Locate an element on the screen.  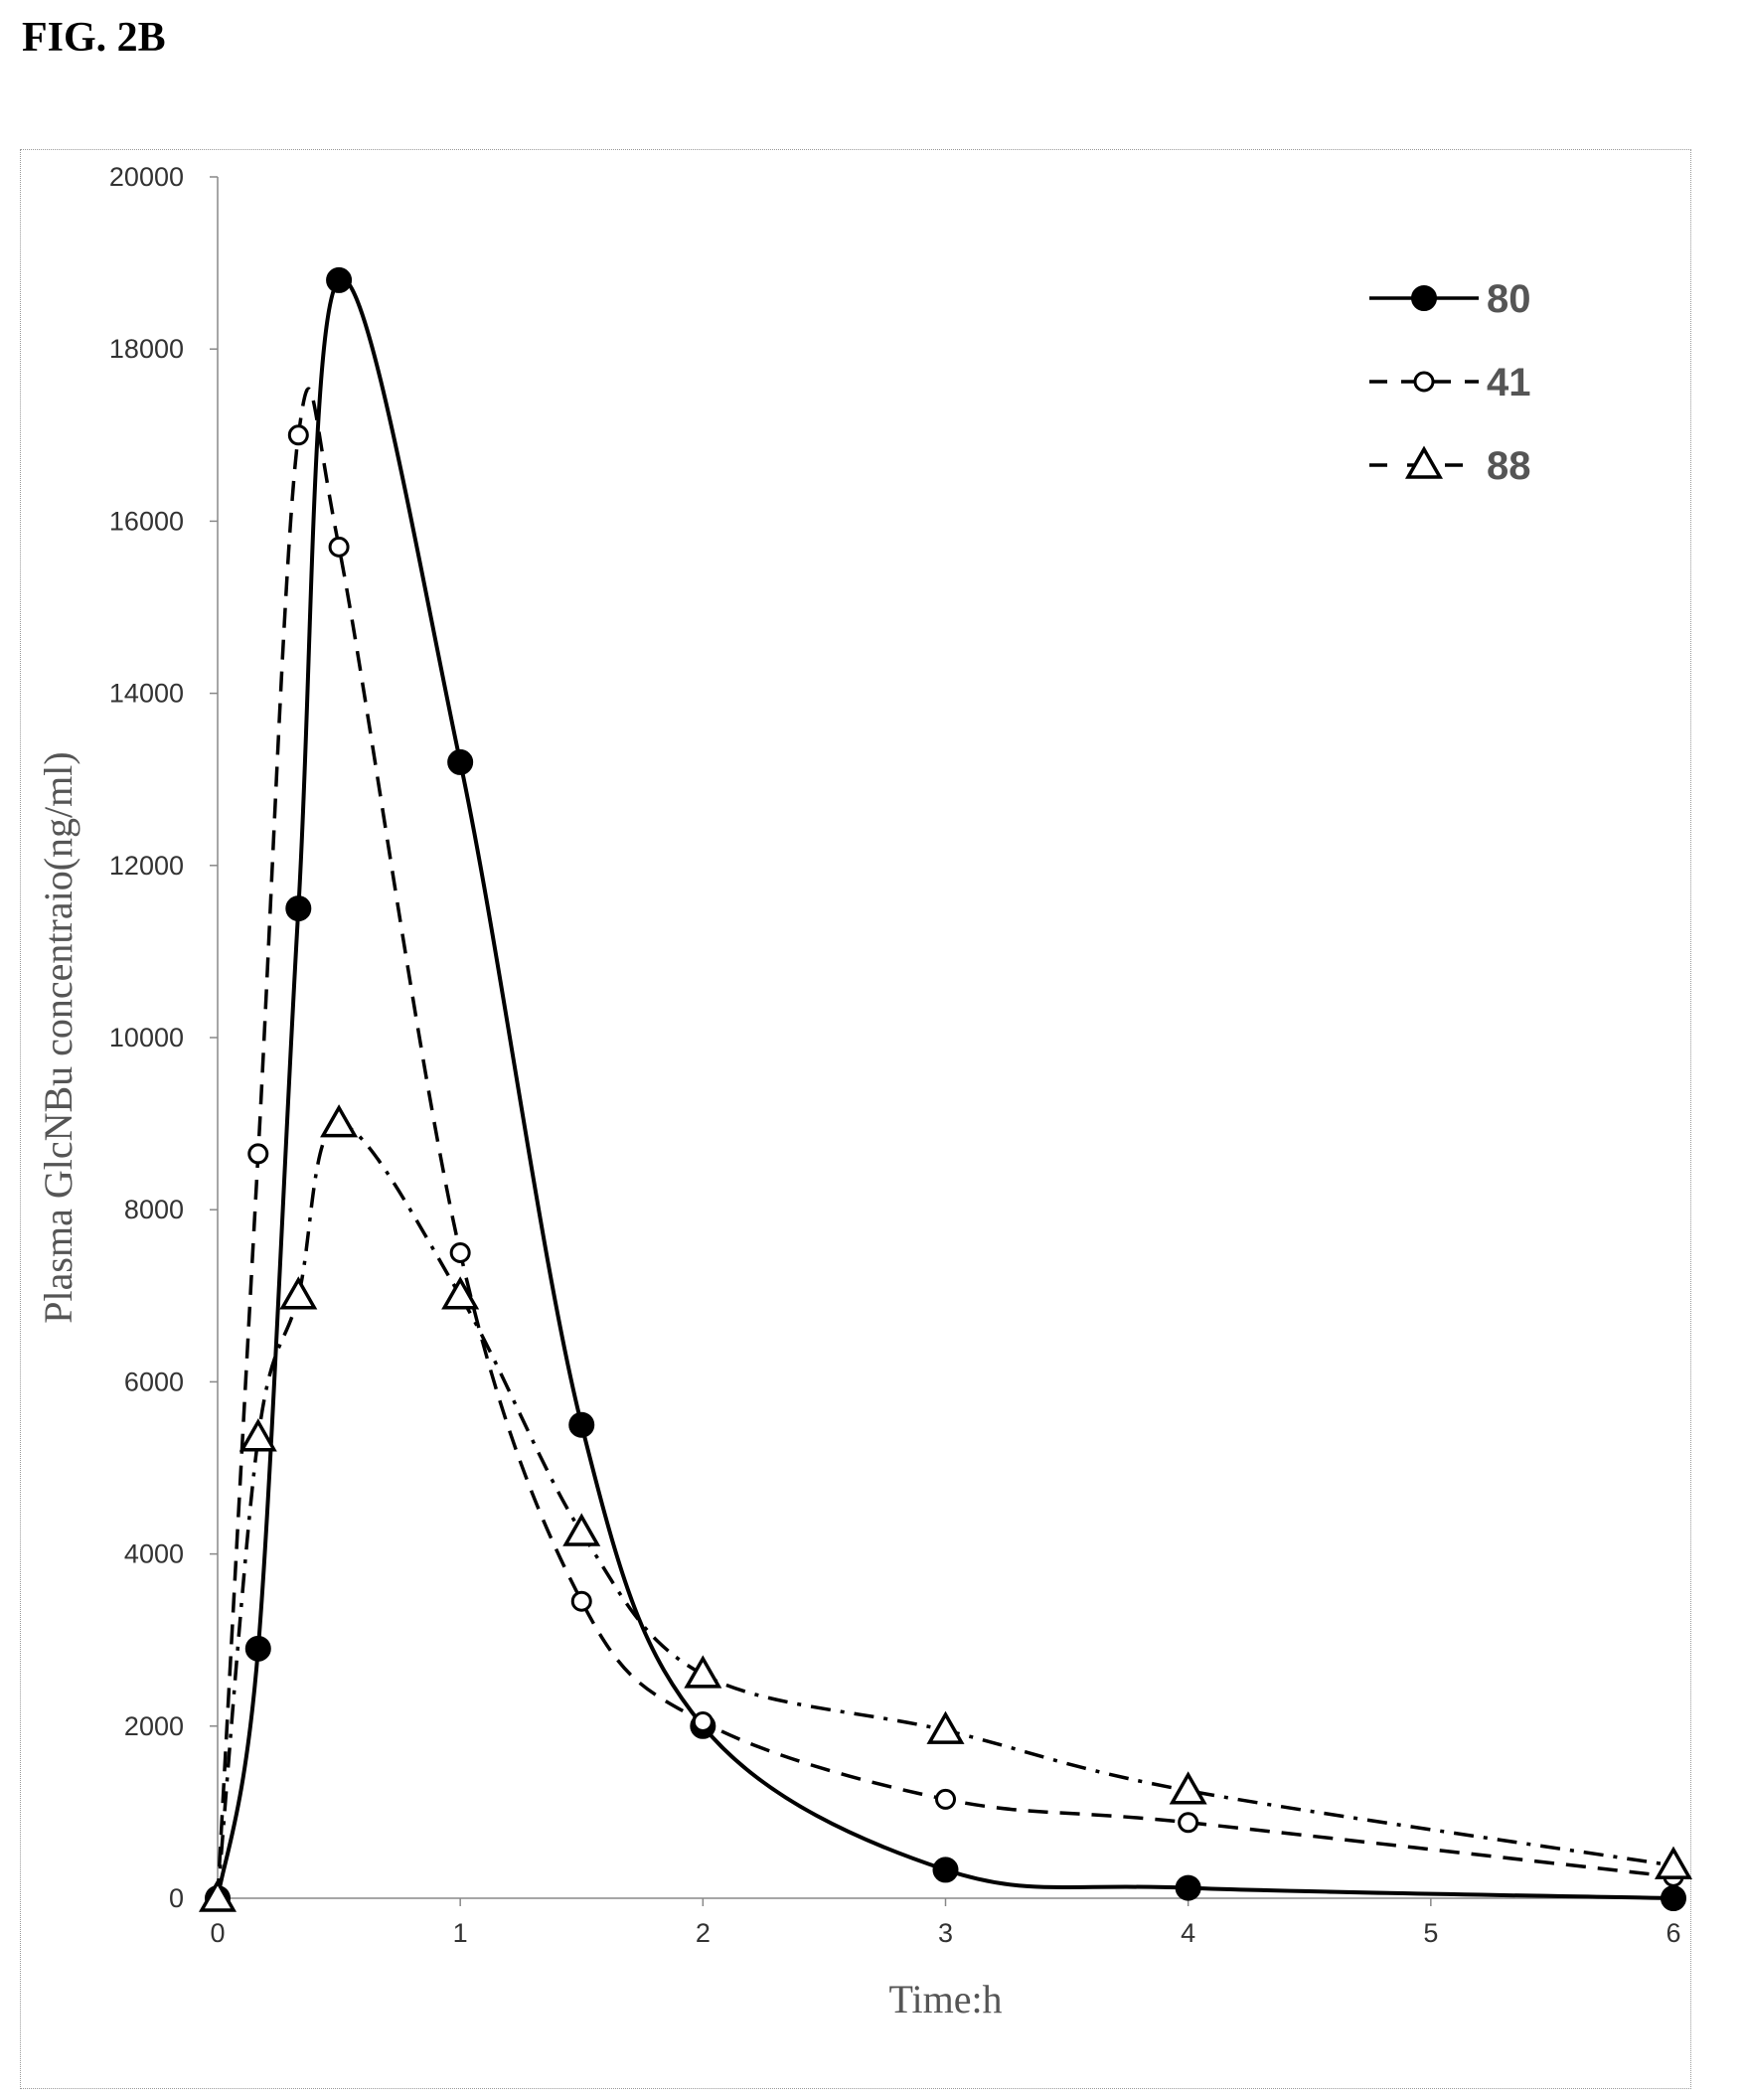
figure-label: FIG. 2B is located at coordinates (94, 38).